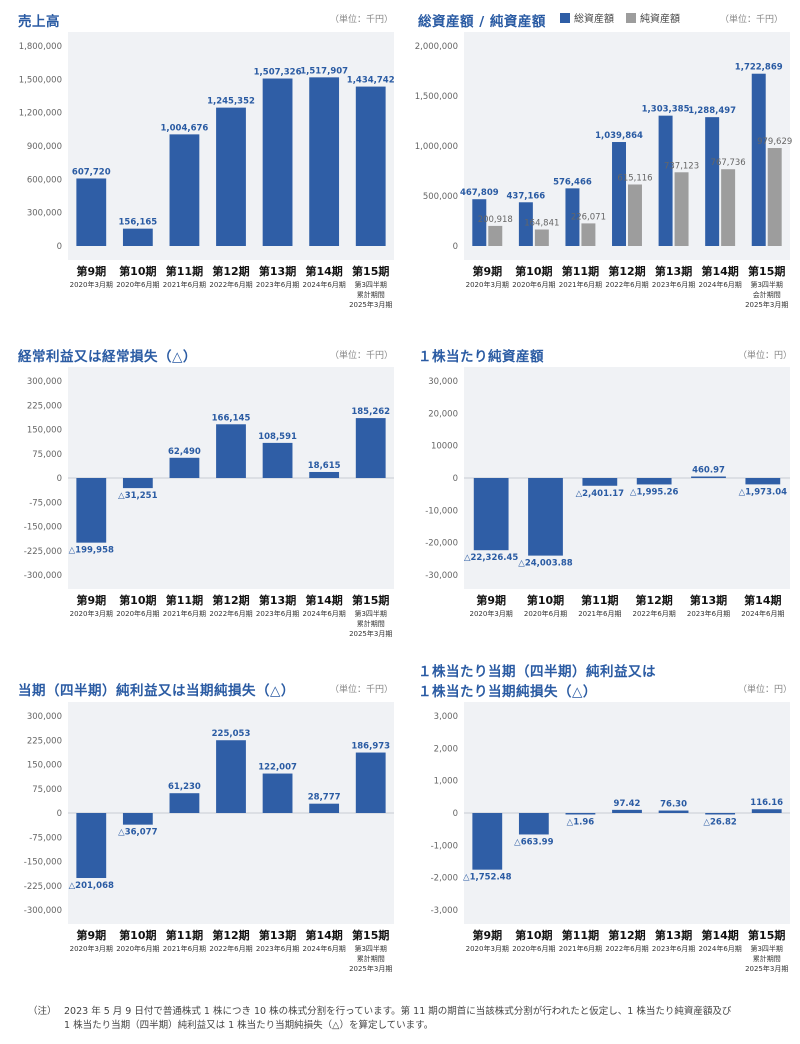 The height and width of the screenshot is (1044, 800). I want to click on y-tick-label: 10000, so click(444, 447).